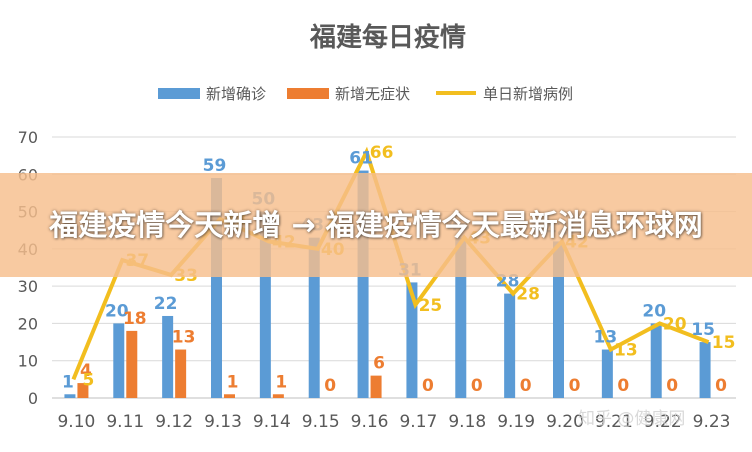 The width and height of the screenshot is (752, 452). What do you see at coordinates (28, 361) in the screenshot?
I see `y-tick-label: 10` at bounding box center [28, 361].